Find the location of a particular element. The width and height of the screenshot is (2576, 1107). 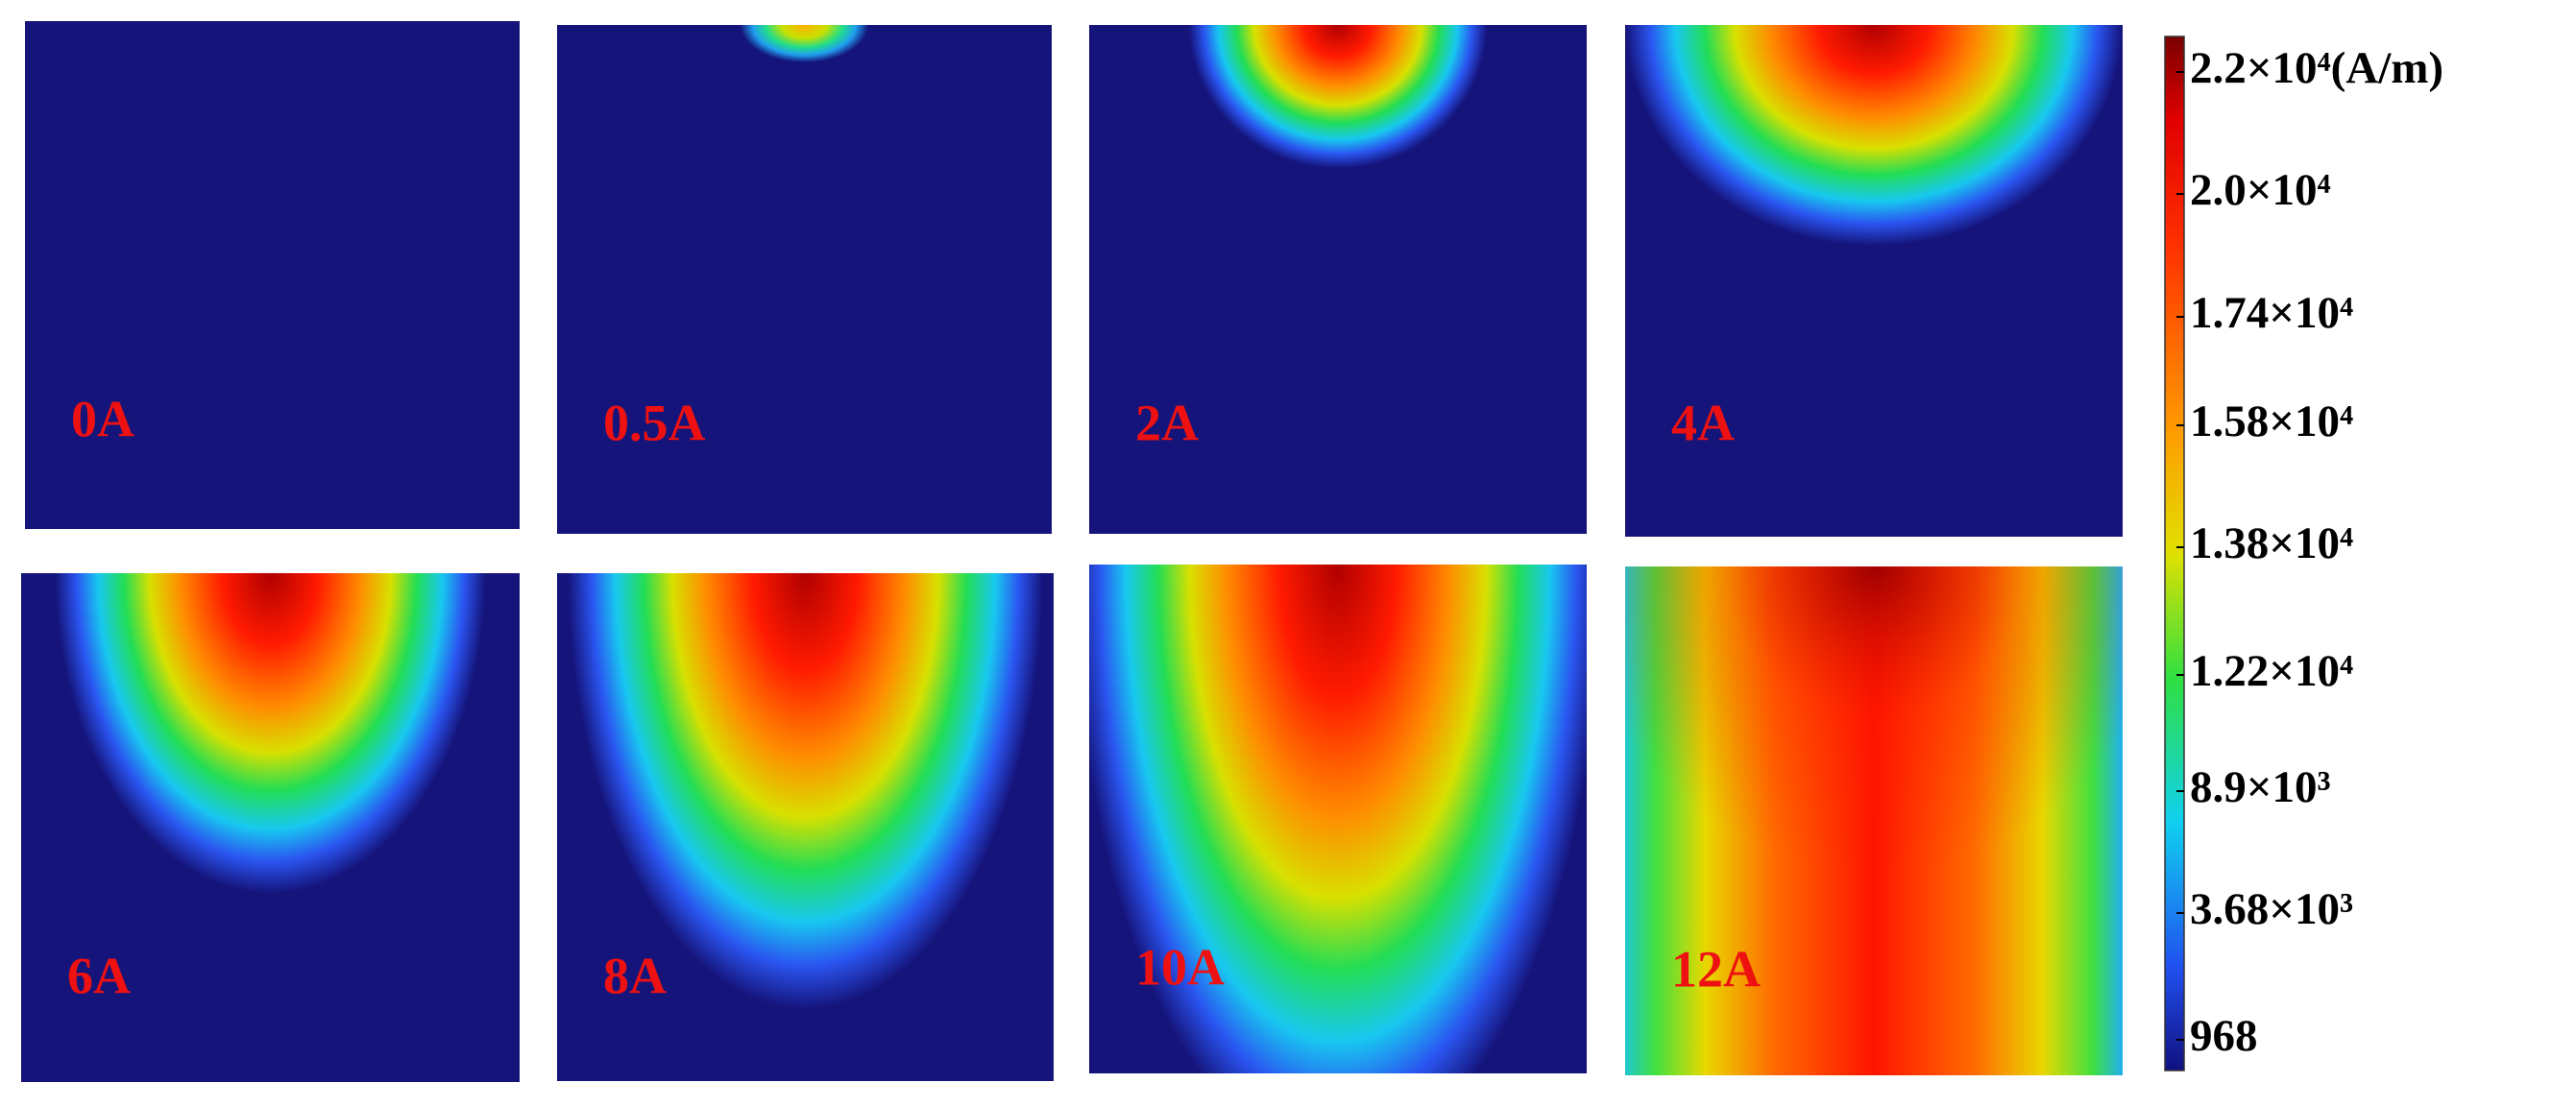

colorbar-label: 1.22×10⁴ is located at coordinates (2271, 671).